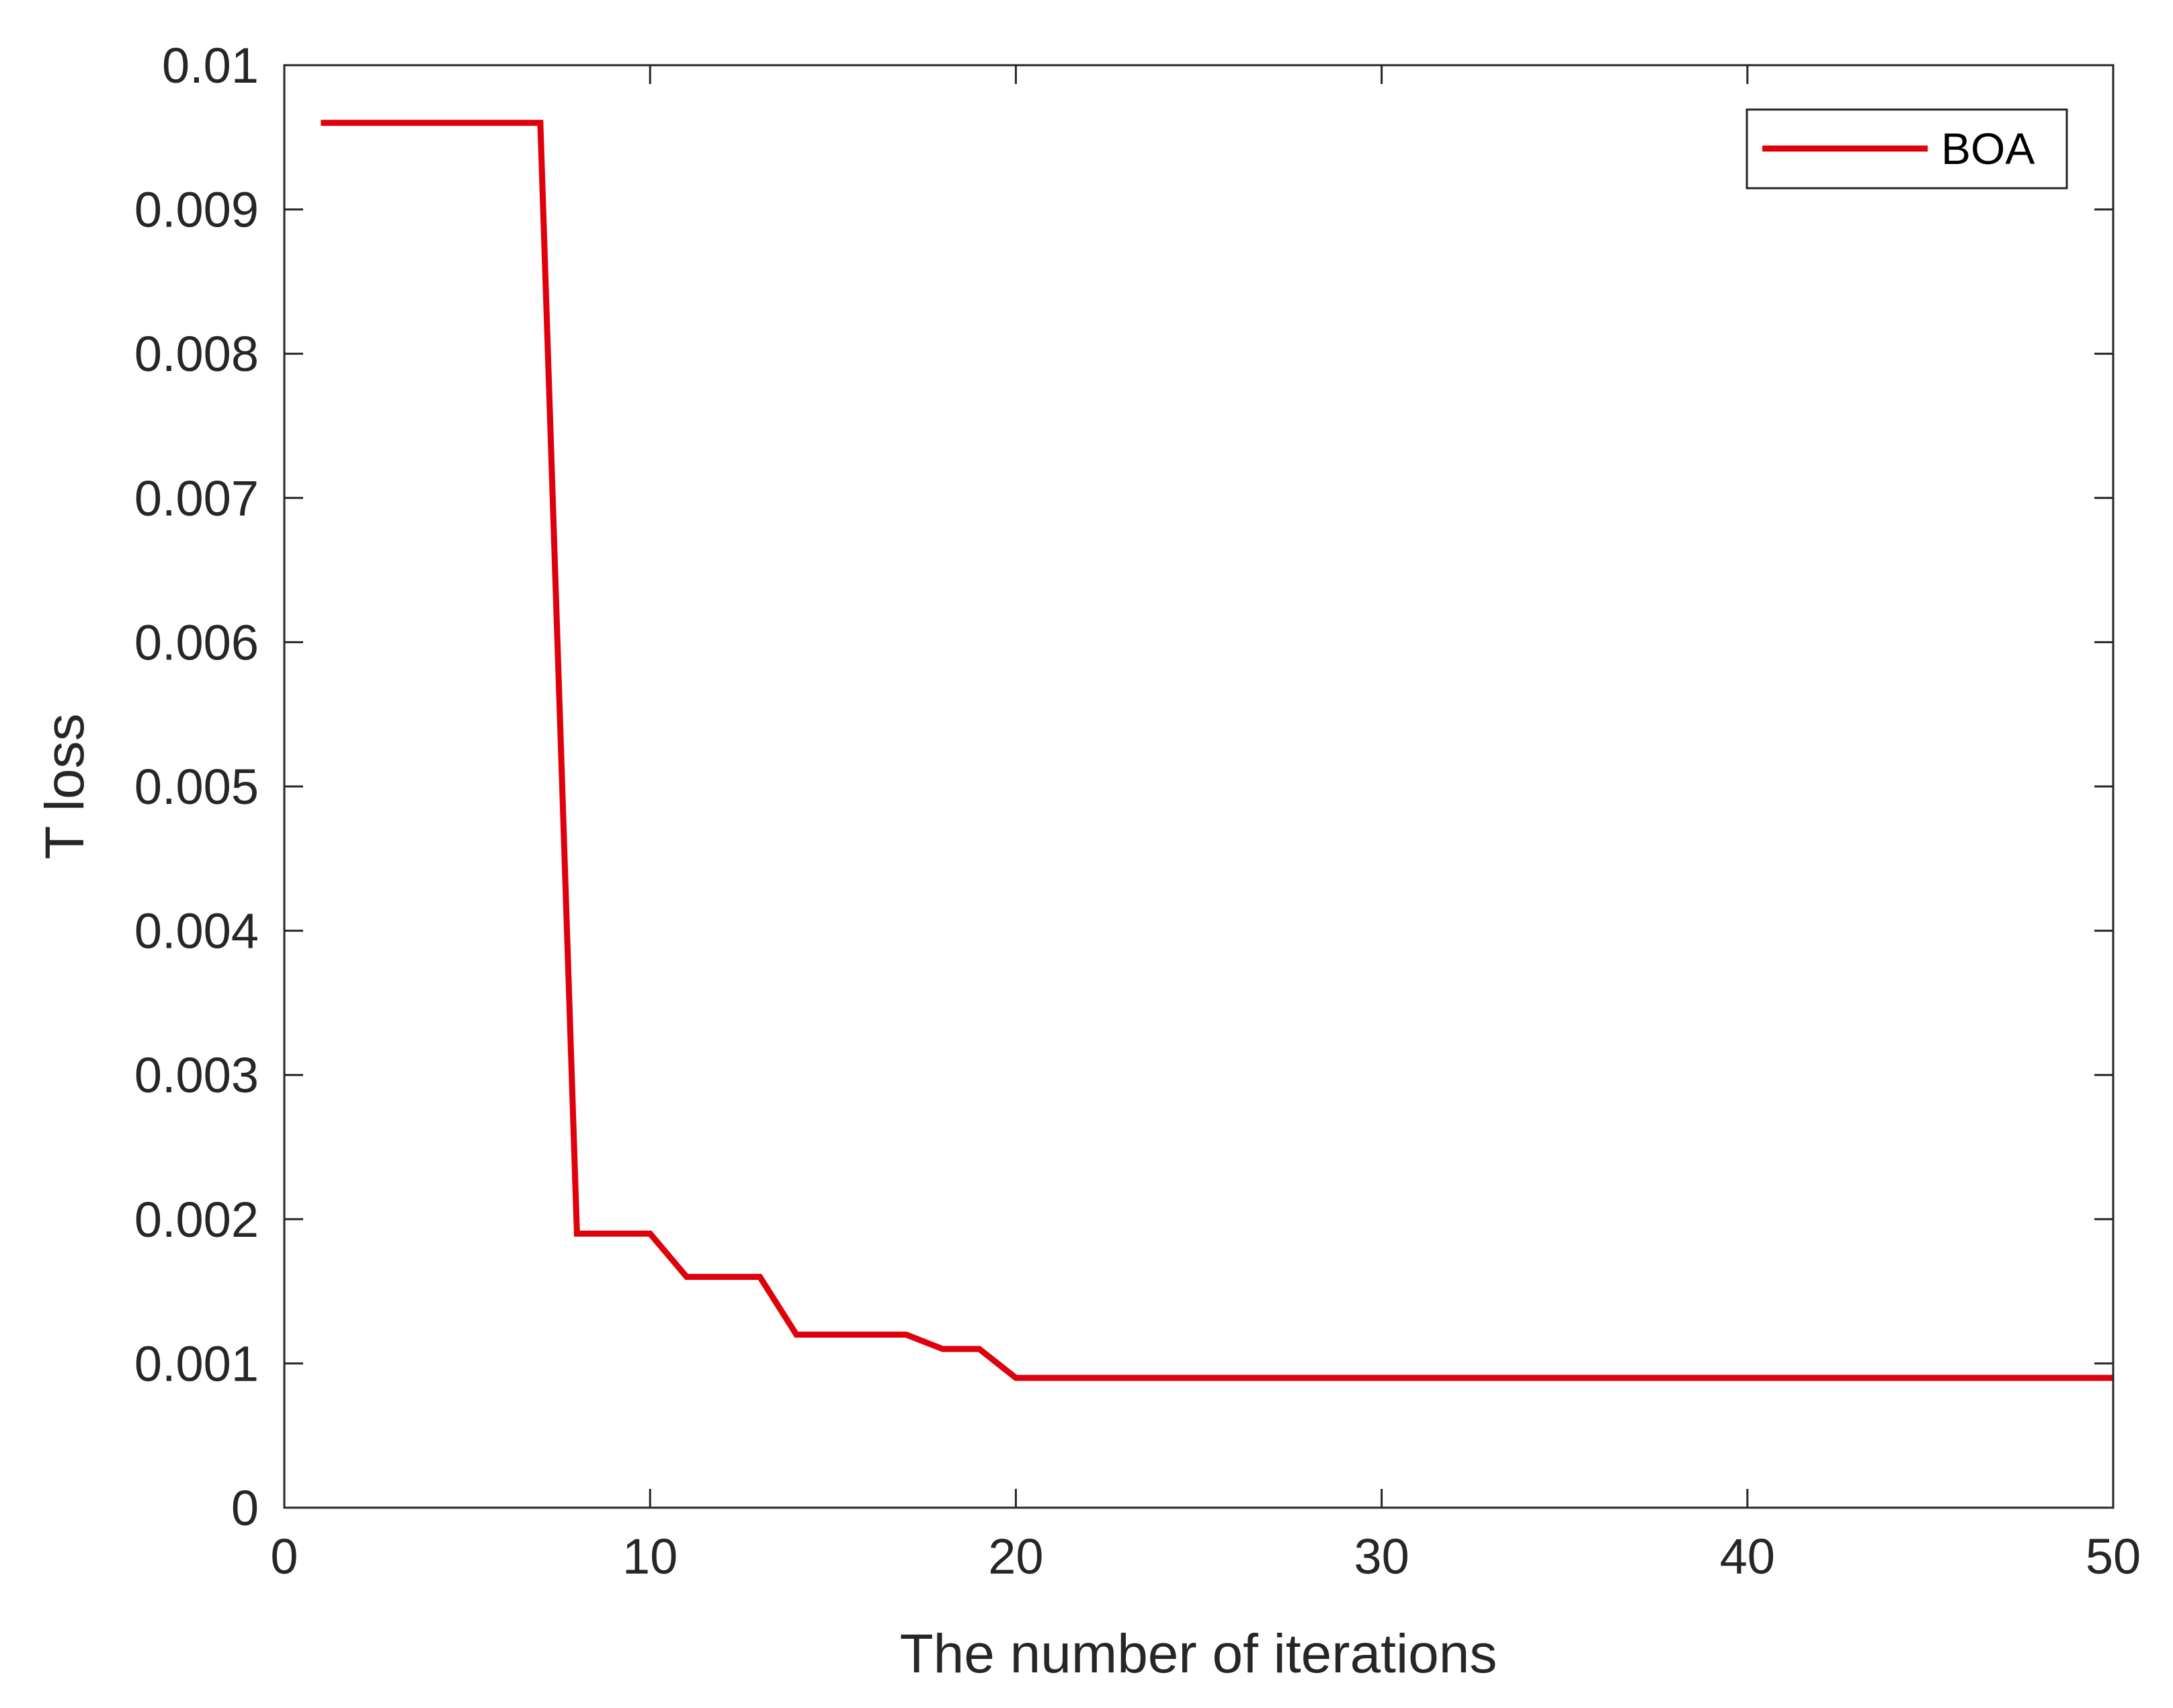  What do you see at coordinates (64, 786) in the screenshot?
I see `y-axis-label: T loss` at bounding box center [64, 786].